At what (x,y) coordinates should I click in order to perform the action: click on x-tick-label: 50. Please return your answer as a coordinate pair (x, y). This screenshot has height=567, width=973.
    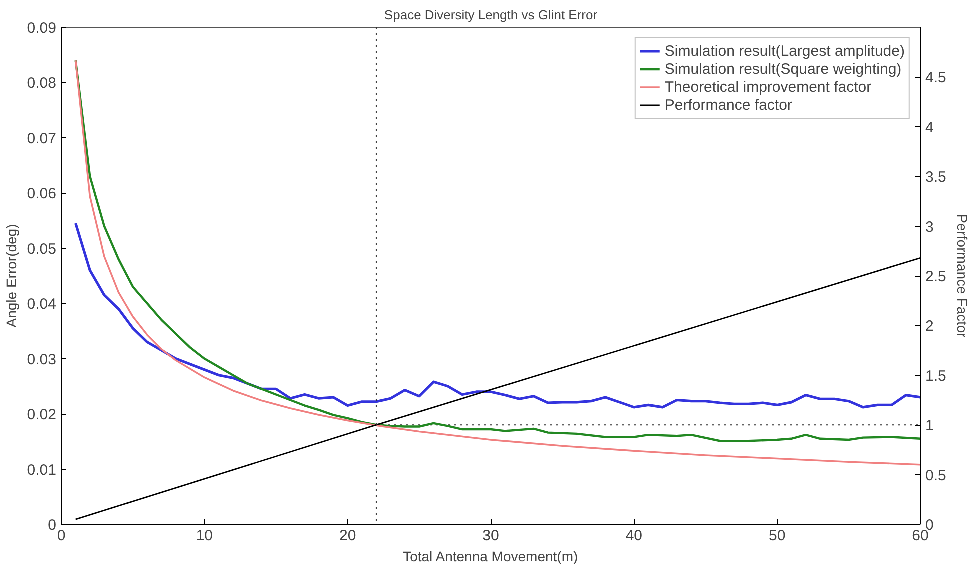
    Looking at the image, I should click on (777, 536).